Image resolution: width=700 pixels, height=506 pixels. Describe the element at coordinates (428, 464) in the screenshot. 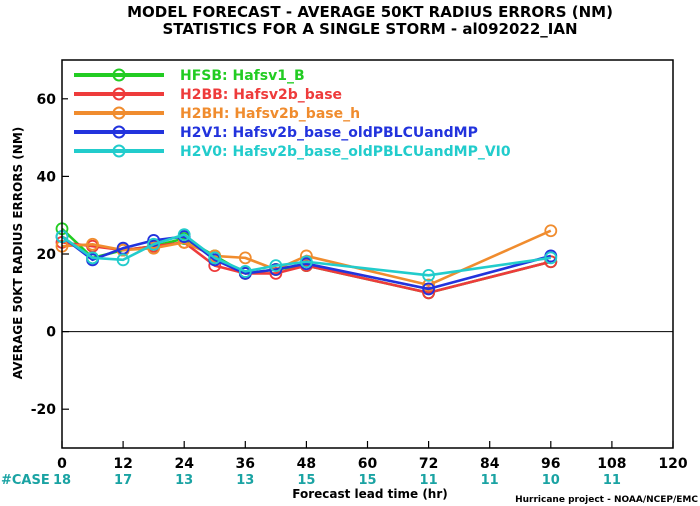

I see `x-tick-label: 72` at that location.